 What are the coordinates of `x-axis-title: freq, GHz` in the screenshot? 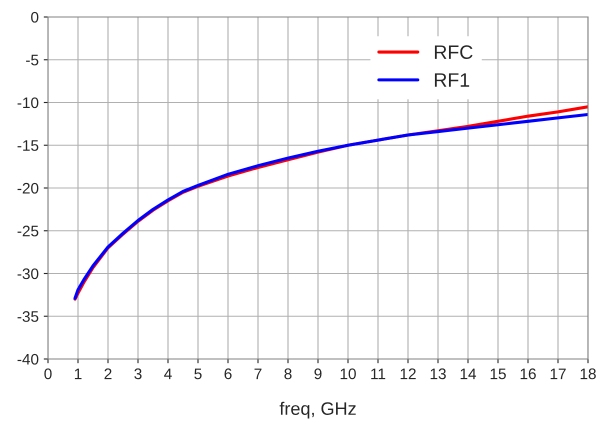 It's located at (318, 410).